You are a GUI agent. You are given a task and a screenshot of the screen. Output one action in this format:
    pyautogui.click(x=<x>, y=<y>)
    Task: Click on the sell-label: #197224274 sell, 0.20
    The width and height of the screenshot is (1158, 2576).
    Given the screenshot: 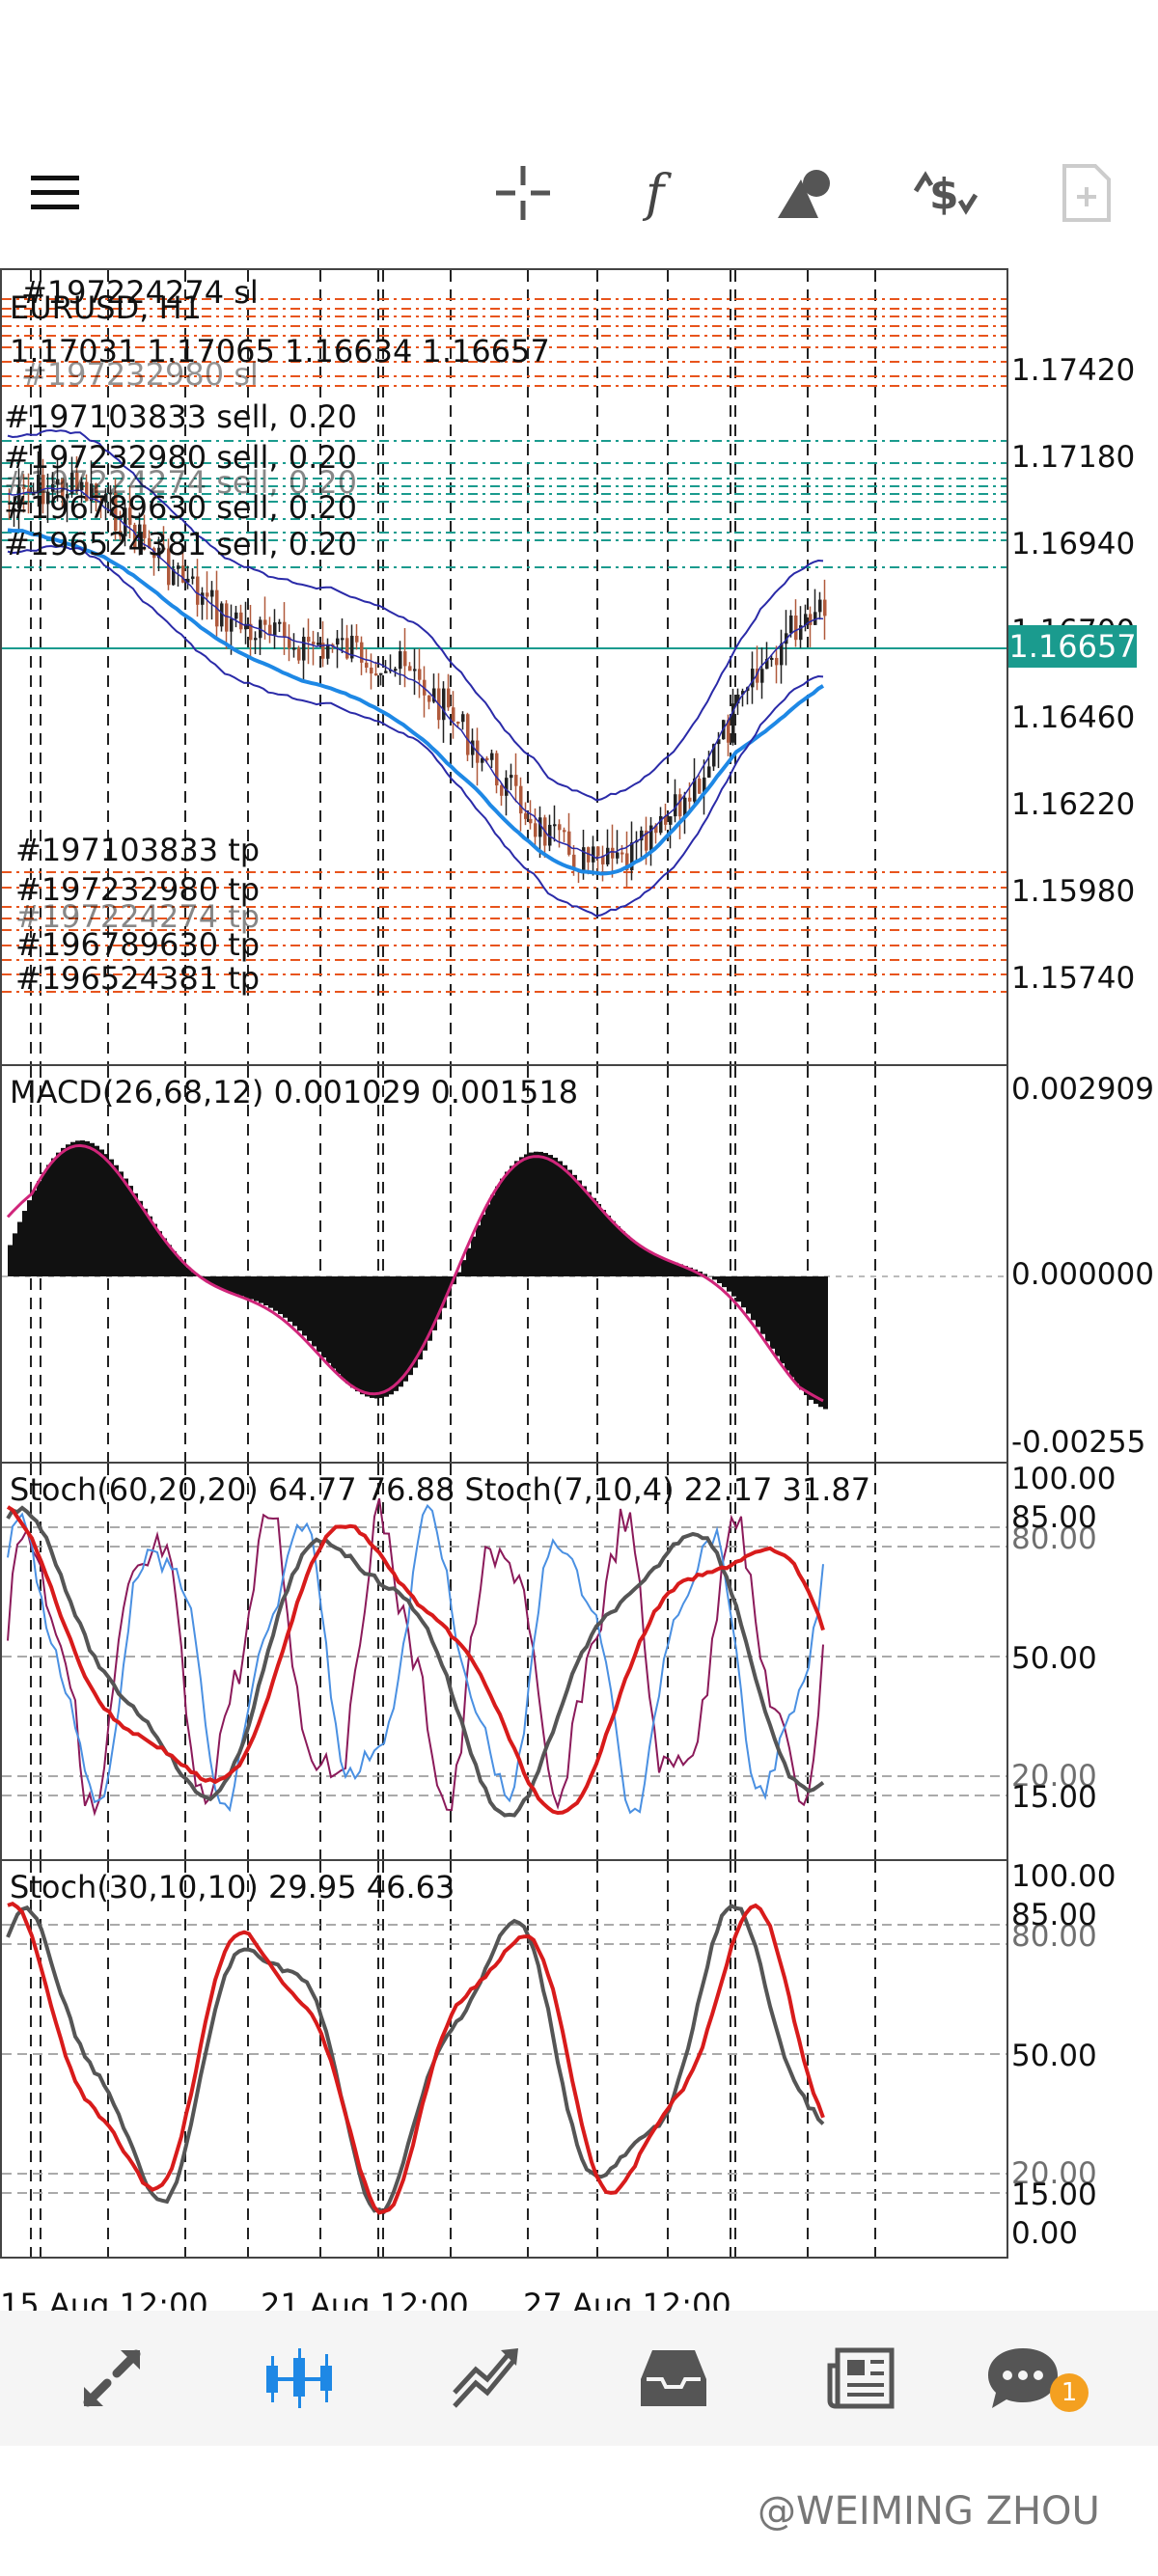 What is the action you would take?
    pyautogui.click(x=180, y=482)
    